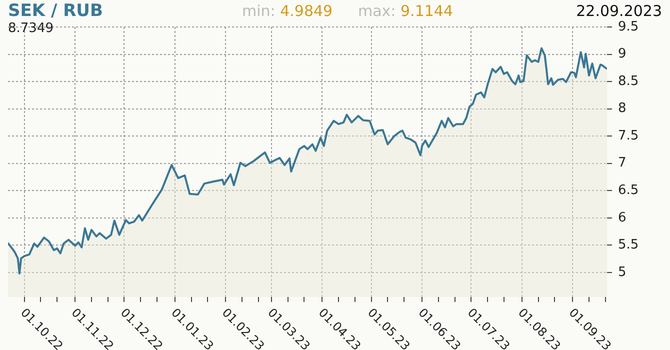 The height and width of the screenshot is (350, 670). Describe the element at coordinates (622, 272) in the screenshot. I see `y-tick-label: 5` at that location.